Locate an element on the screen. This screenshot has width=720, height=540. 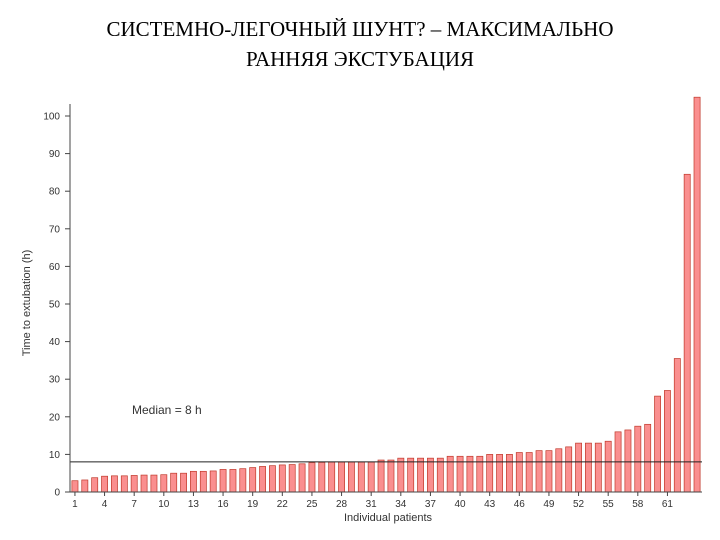
x-tick-label-25: 25 is located at coordinates (312, 504).